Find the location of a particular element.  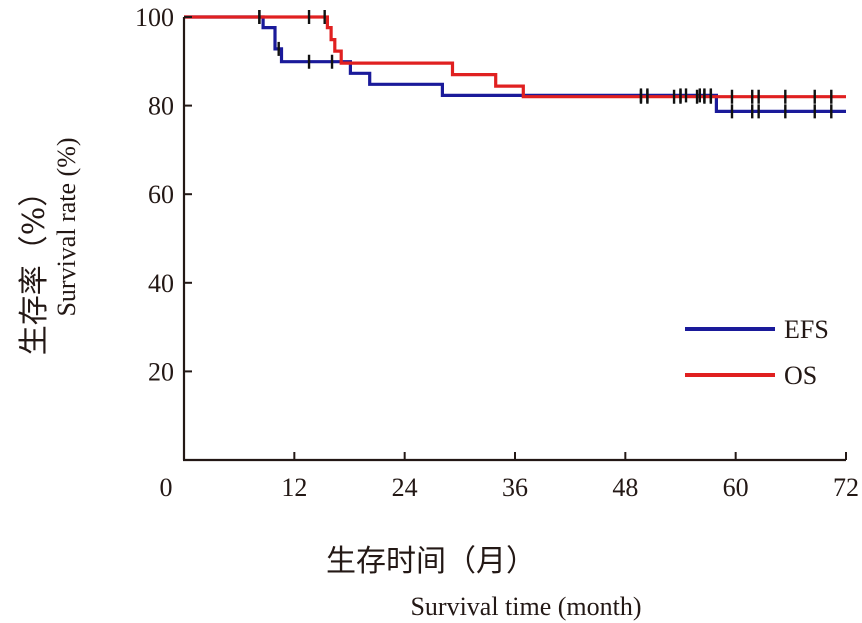

y-axis-label-cn: 生存率（%） is located at coordinates (34, 266).